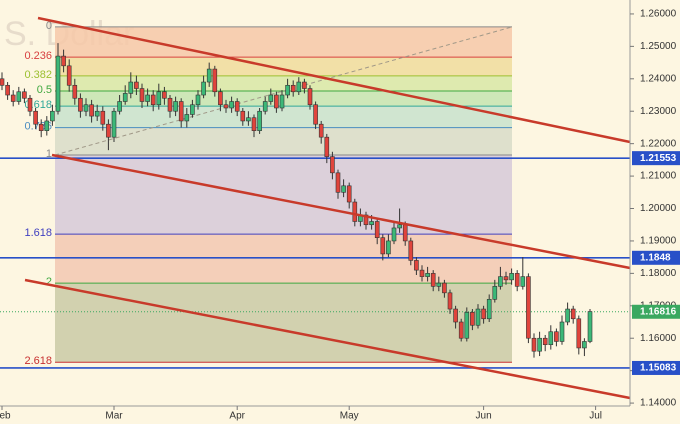  I want to click on y-tick-label: 1.20000, so click(658, 208).